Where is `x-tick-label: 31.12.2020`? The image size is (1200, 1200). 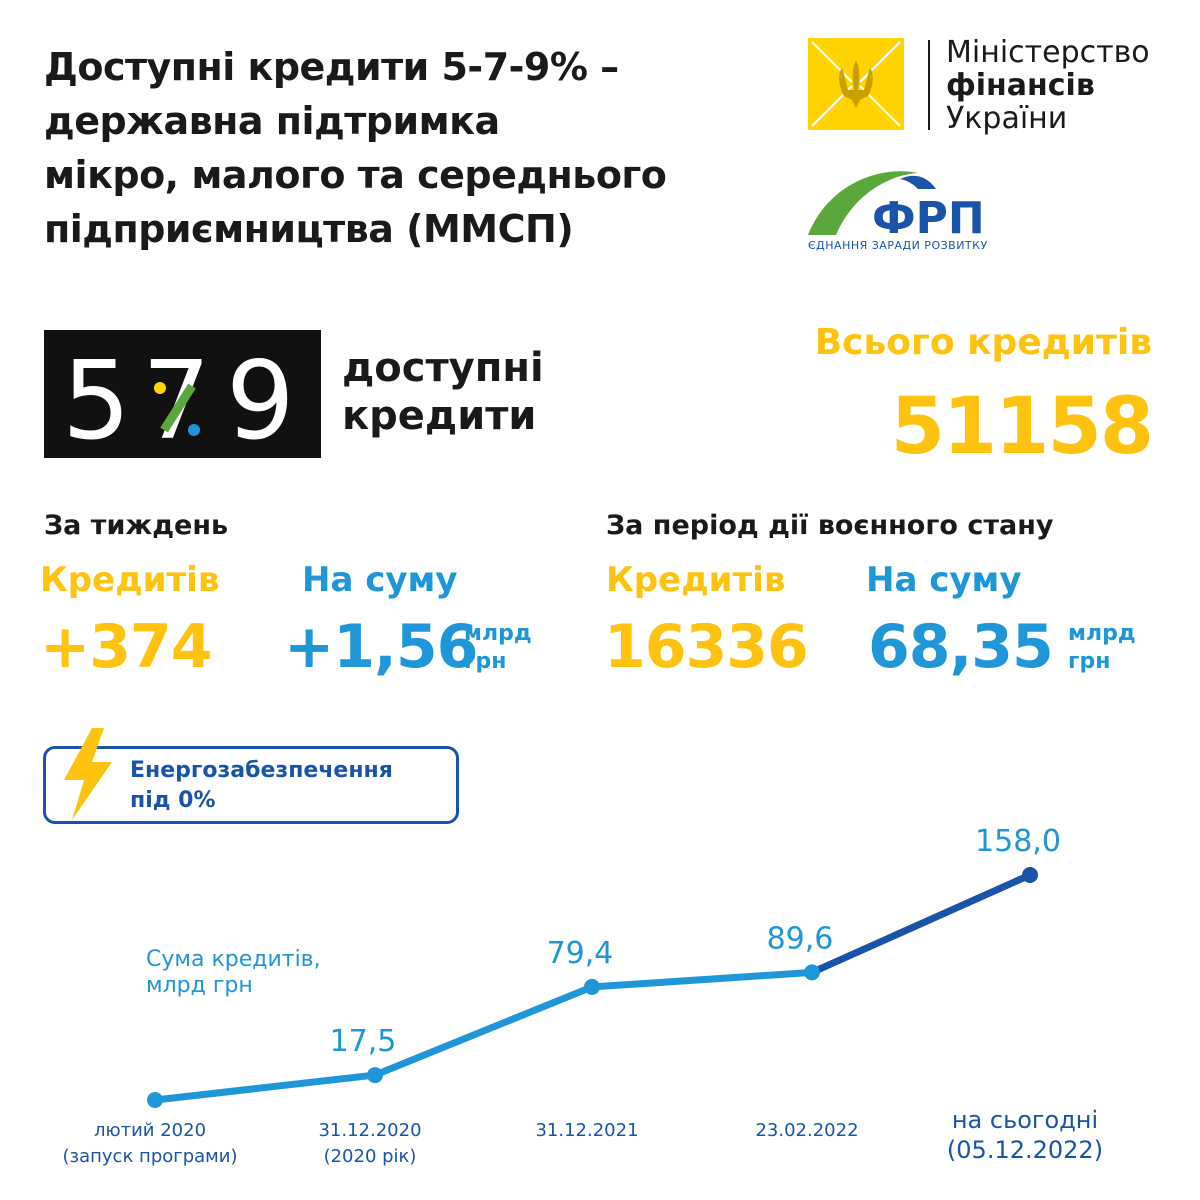 x-tick-label: 31.12.2020 is located at coordinates (369, 1130).